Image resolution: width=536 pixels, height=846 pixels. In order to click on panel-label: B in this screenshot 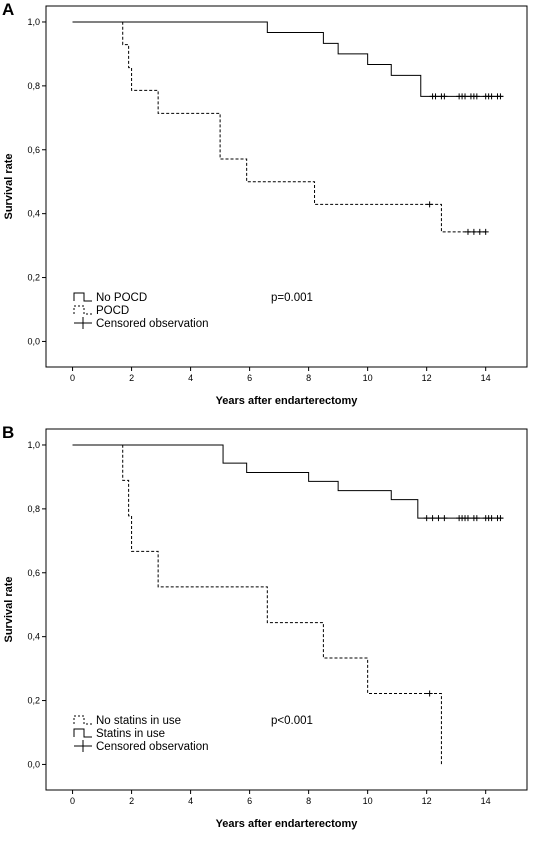, I will do `click(8, 432)`.